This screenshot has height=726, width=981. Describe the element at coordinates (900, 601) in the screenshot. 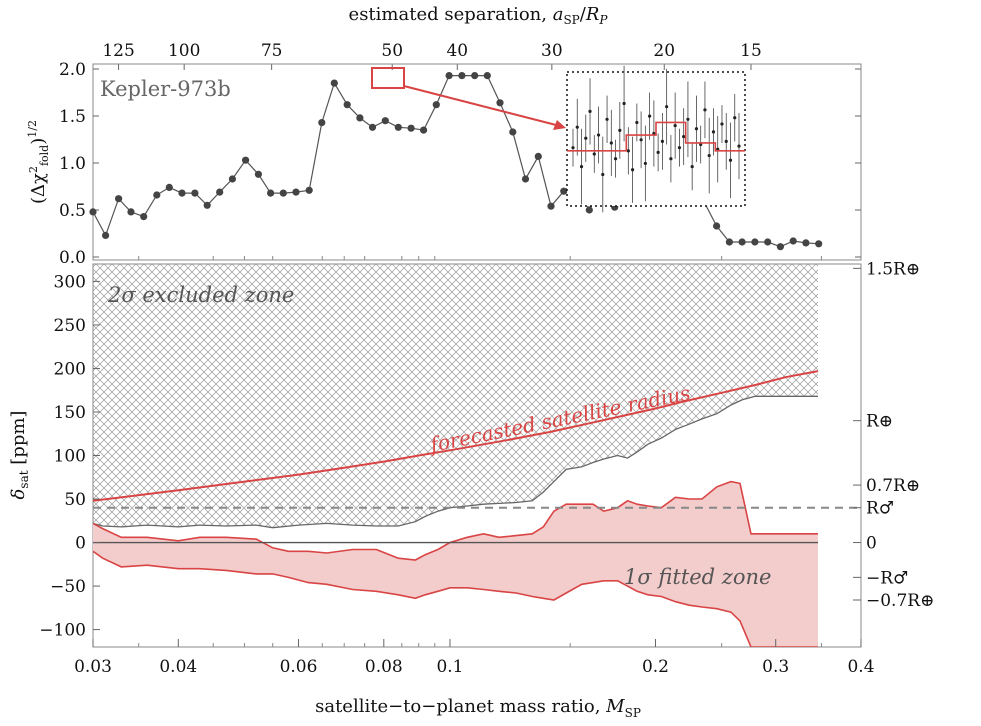

I see `right-axis-tick-label: −0.7R⊕` at that location.